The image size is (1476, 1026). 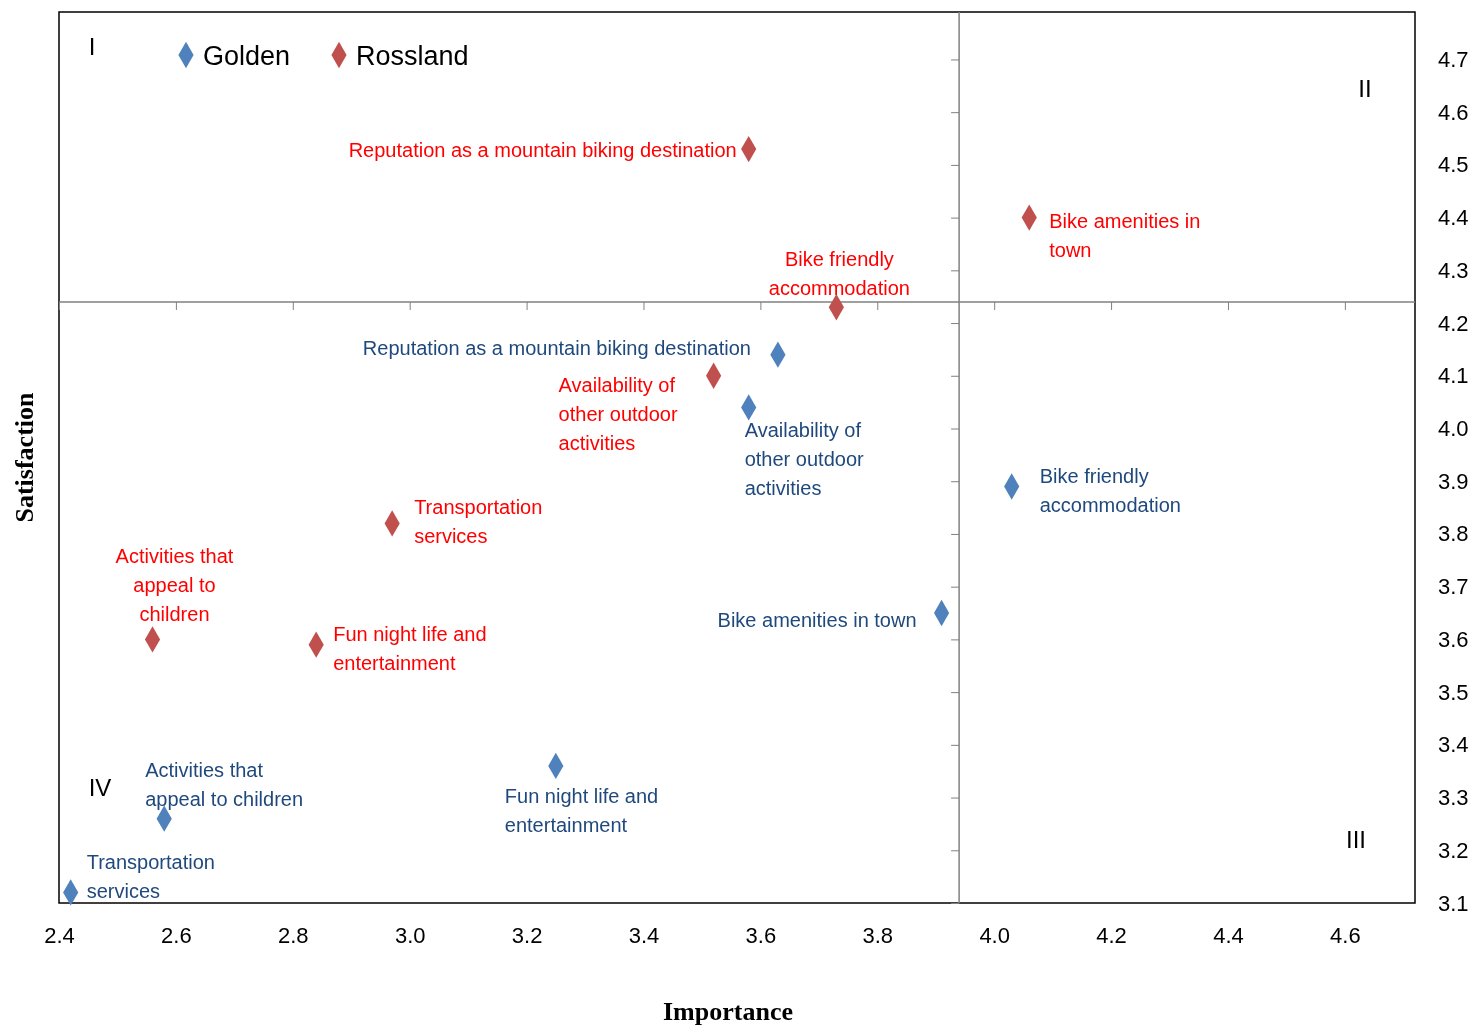 What do you see at coordinates (1453, 323) in the screenshot?
I see `y-tick-label: 4.2` at bounding box center [1453, 323].